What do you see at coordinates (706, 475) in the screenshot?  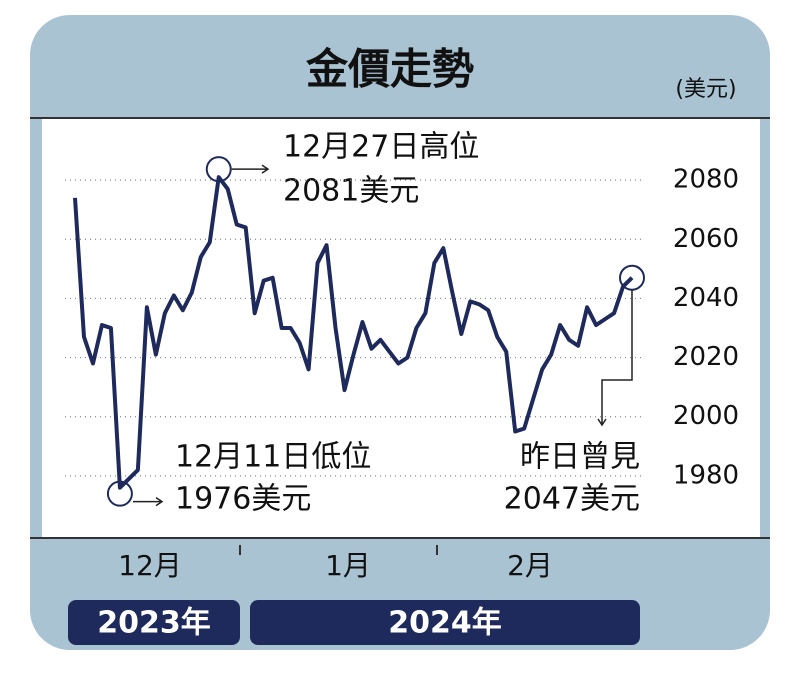 I see `y-tick-label: 1980` at bounding box center [706, 475].